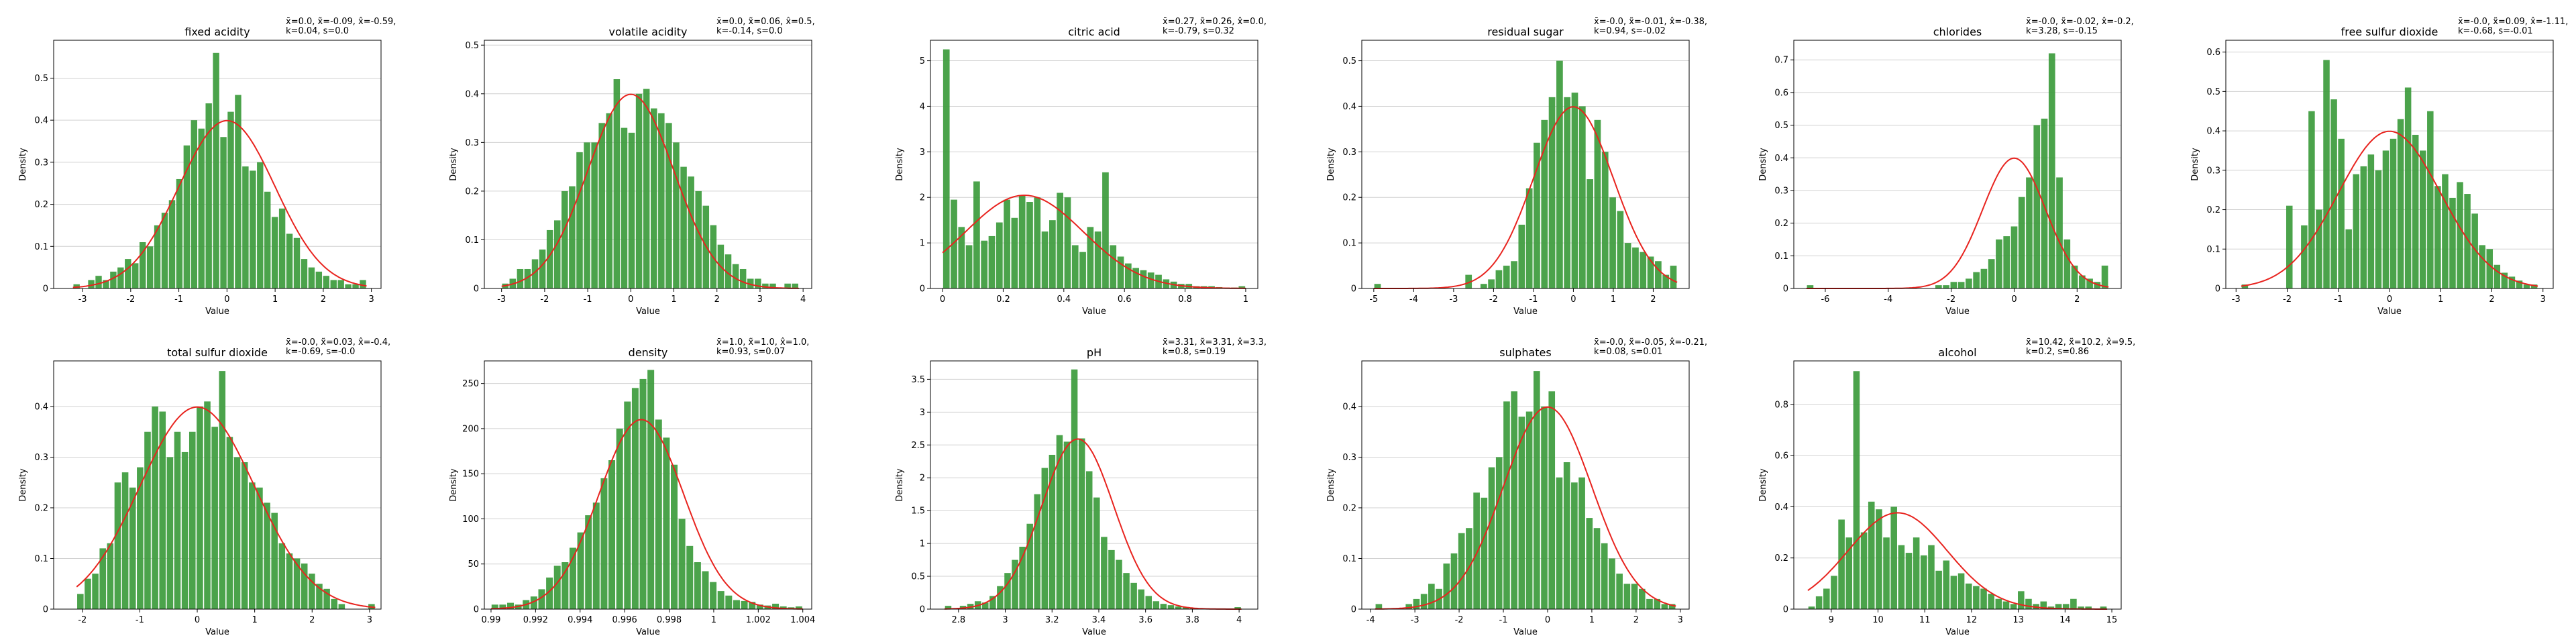 The image size is (2576, 644). What do you see at coordinates (1413, 299) in the screenshot?
I see `x-tick-label: -4` at bounding box center [1413, 299].